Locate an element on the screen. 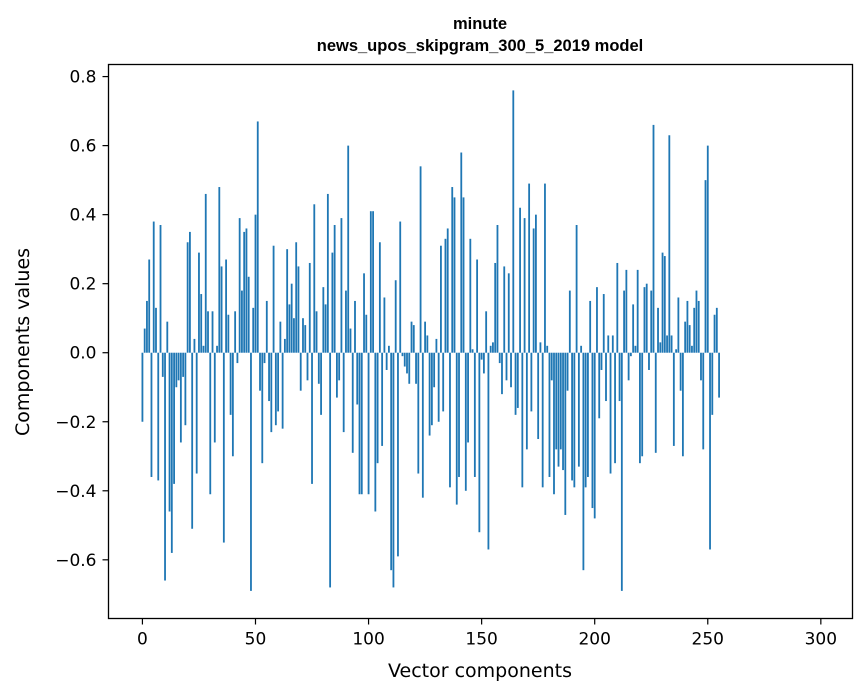 This screenshot has height=696, width=867. y-tick-label: 0.2 is located at coordinates (82, 285).